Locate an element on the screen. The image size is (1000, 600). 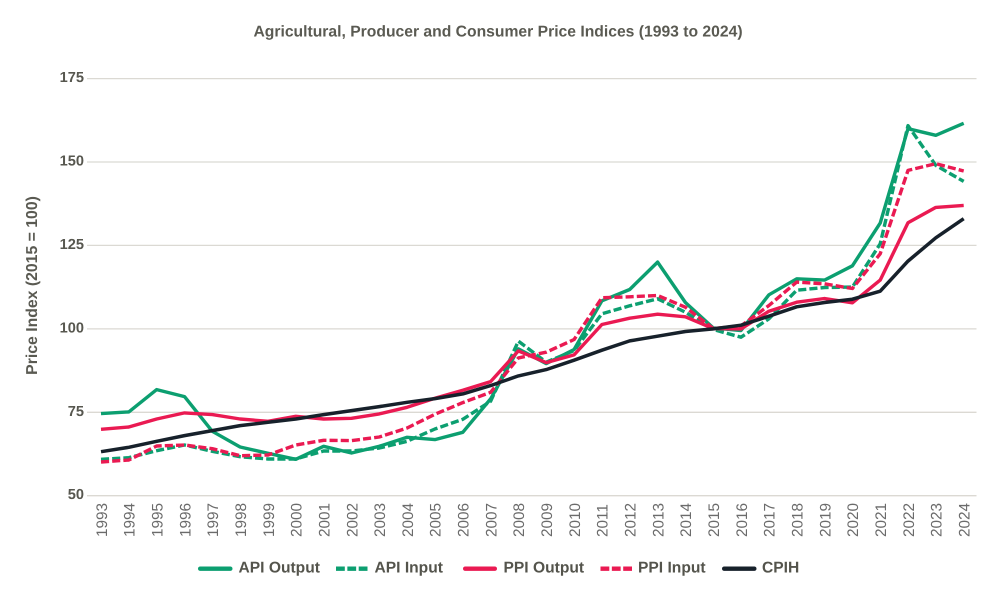
svg-text: 75 is located at coordinates (76, 412).